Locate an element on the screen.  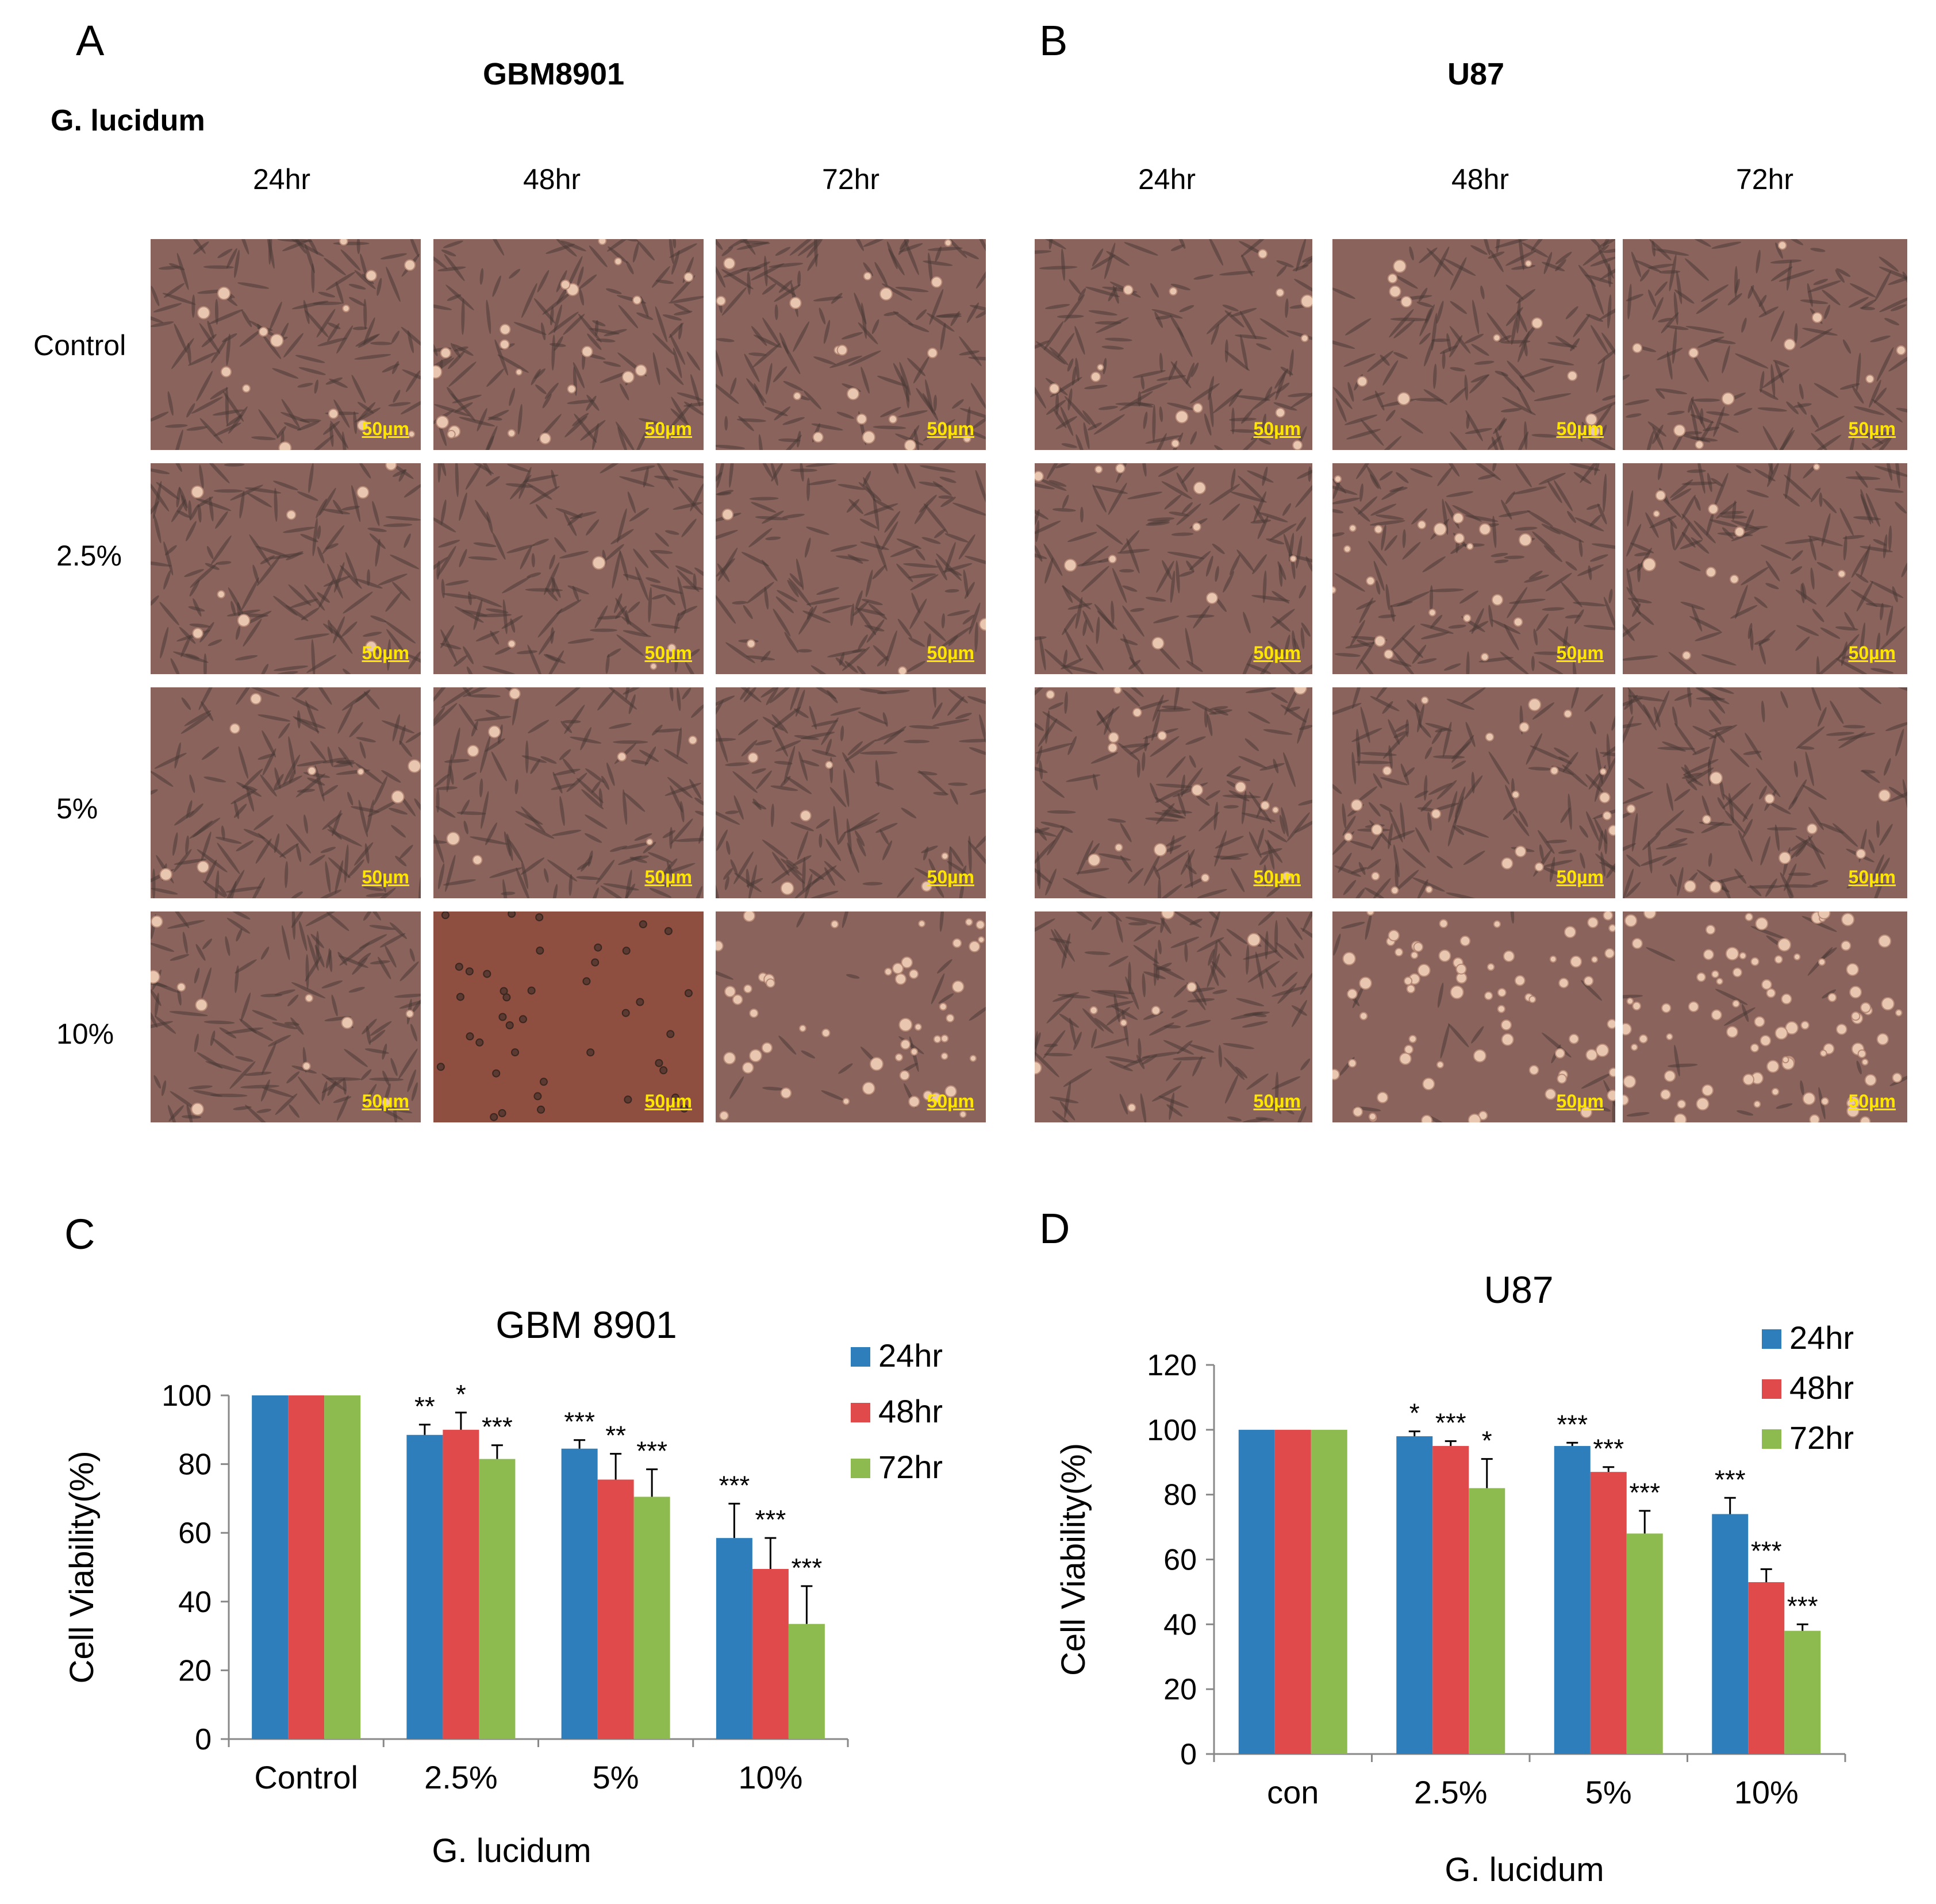
bar-72hr-con is located at coordinates (1329, 1592).